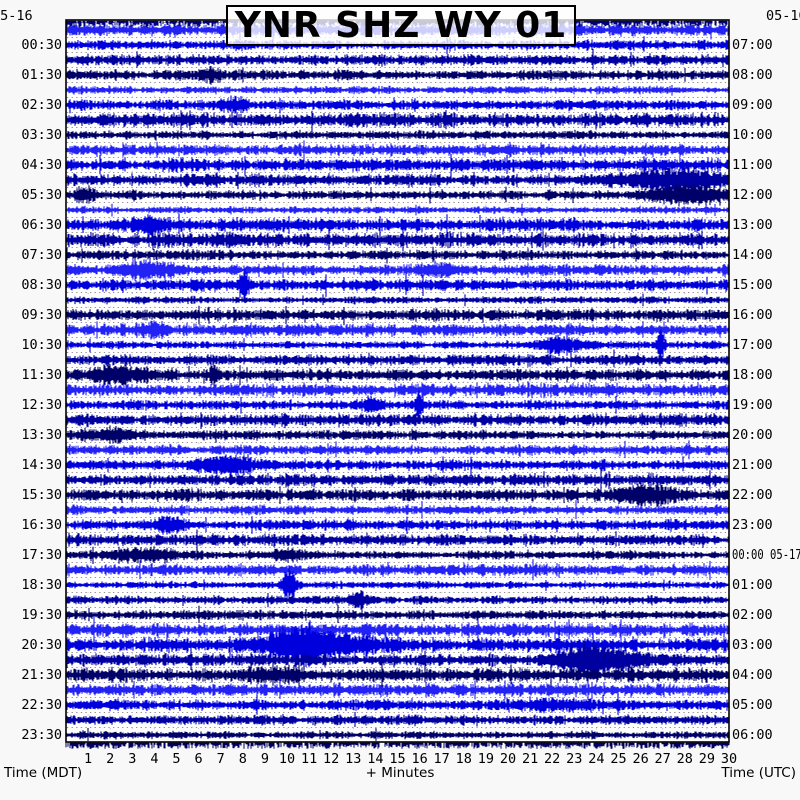  I want to click on mdt-time-label: 21:30, so click(41, 675).